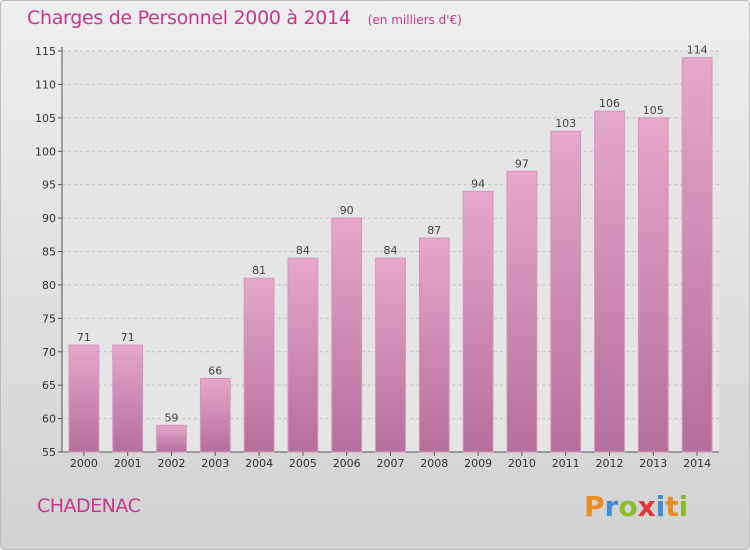 This screenshot has height=550, width=750. Describe the element at coordinates (697, 50) in the screenshot. I see `data-label-2014: 114` at that location.